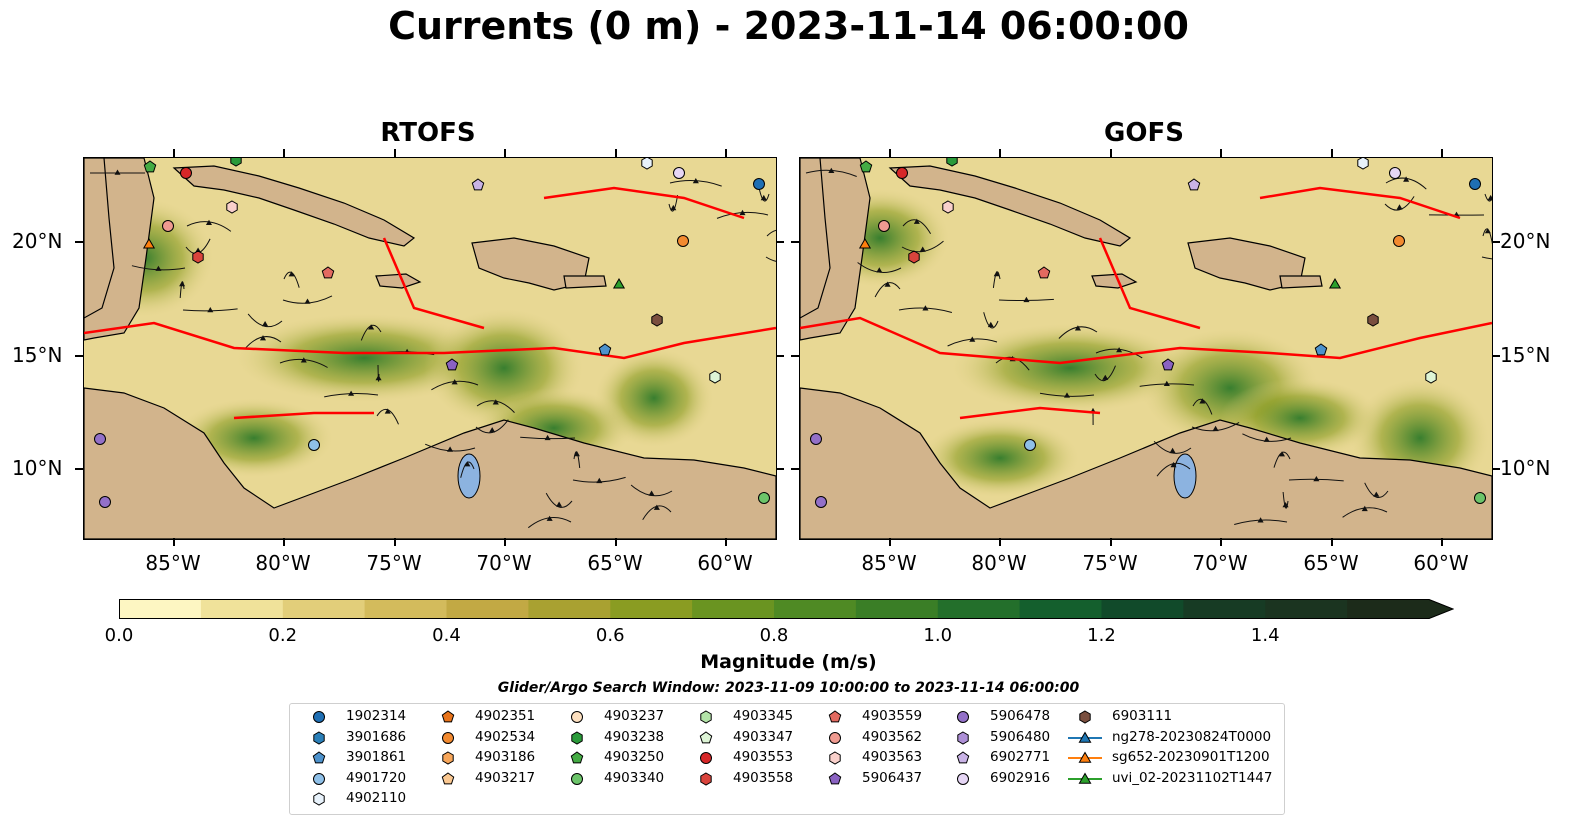 This screenshot has height=827, width=1577. What do you see at coordinates (1000, 458) in the screenshot?
I see `speed-blob` at bounding box center [1000, 458].